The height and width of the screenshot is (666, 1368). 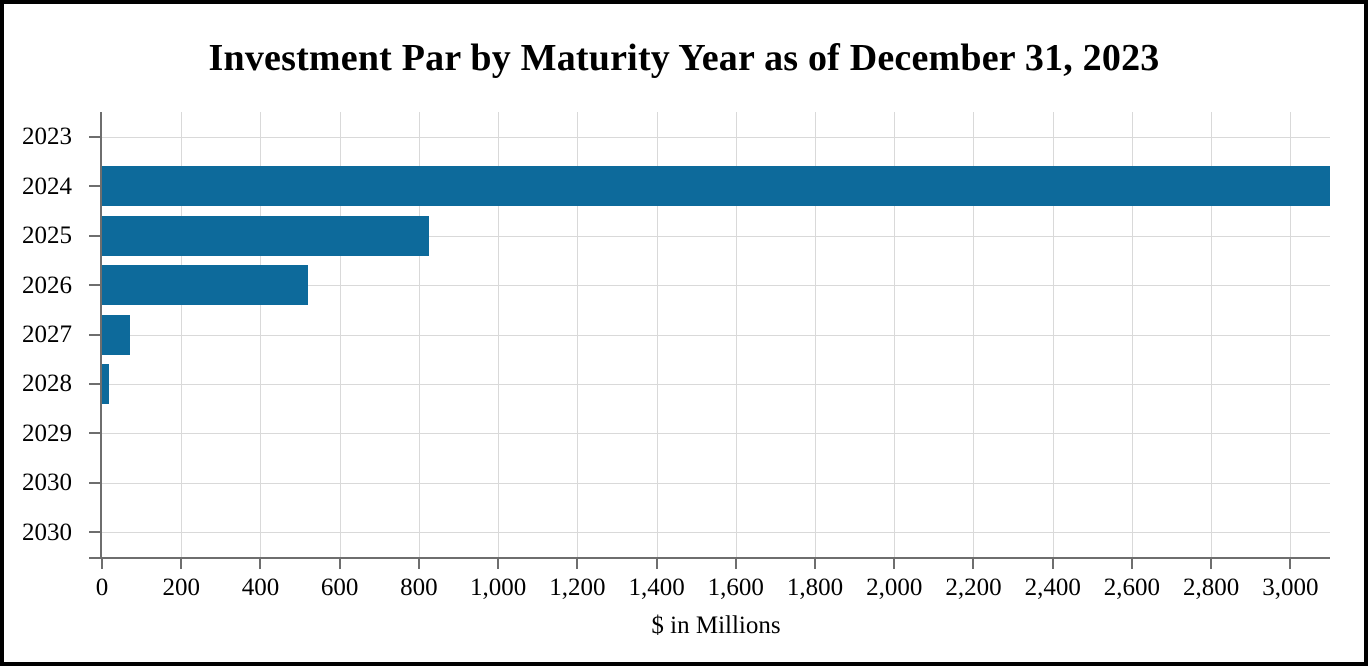 I want to click on bar-2027, so click(x=116, y=334).